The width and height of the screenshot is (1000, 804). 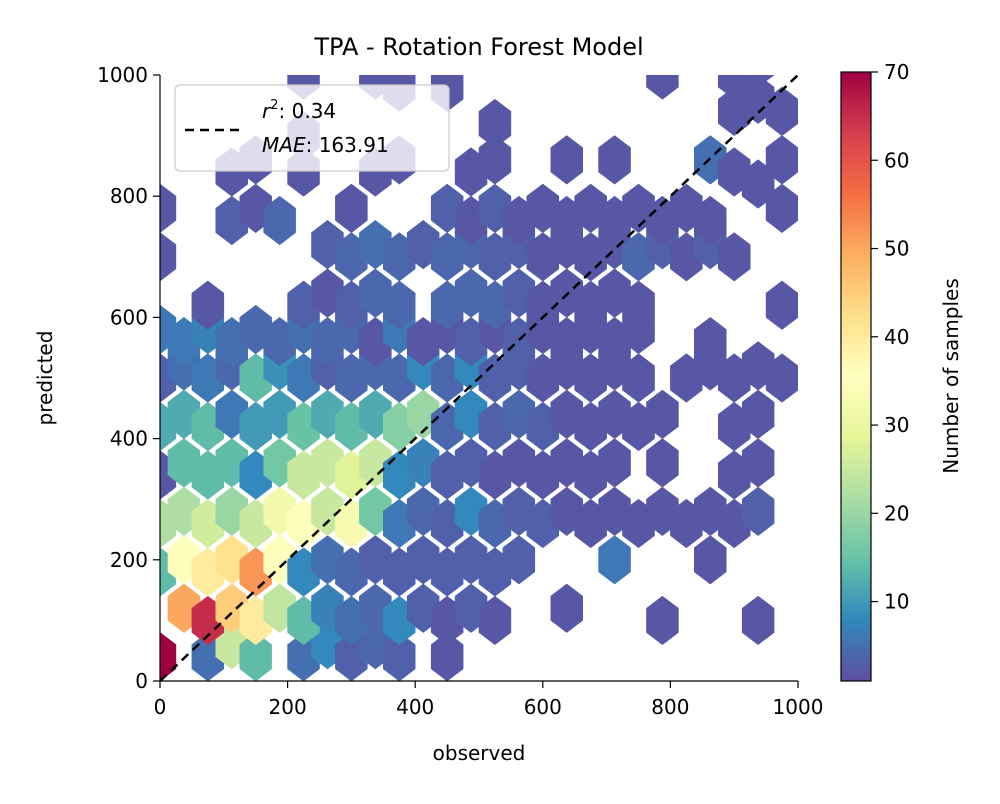 What do you see at coordinates (160, 707) in the screenshot?
I see `x-tick-label: 0` at bounding box center [160, 707].